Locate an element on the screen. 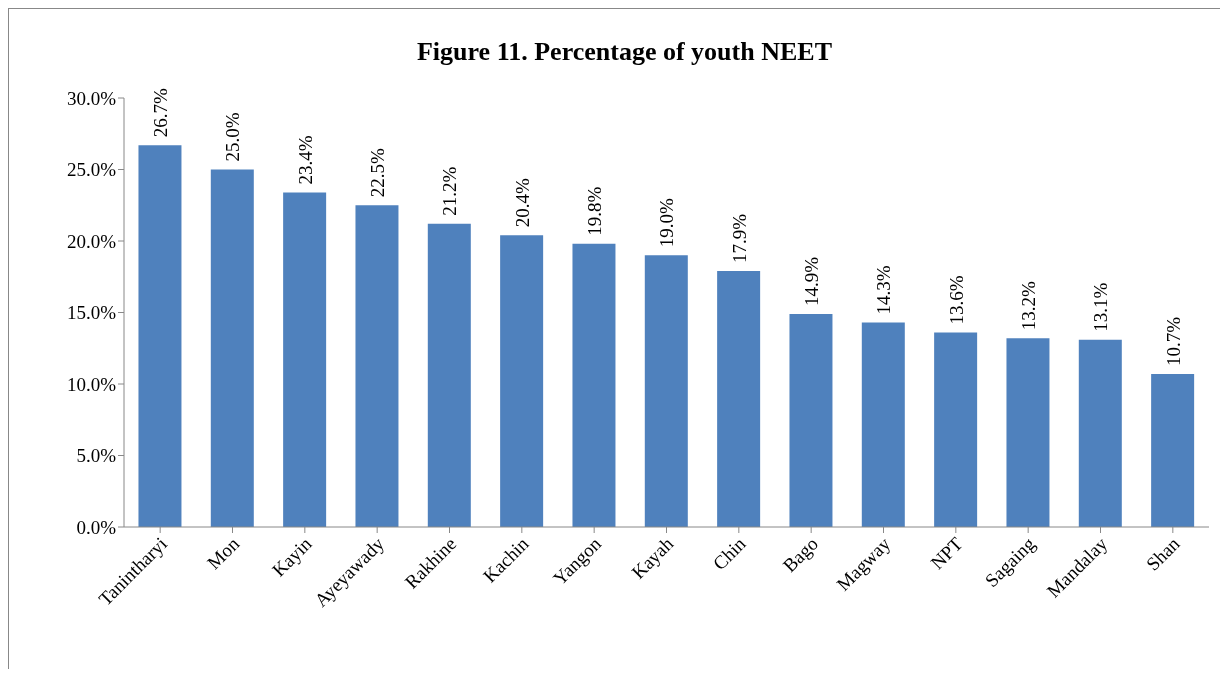 The image size is (1227, 673). y-tick-label: 0.0% is located at coordinates (96, 527).